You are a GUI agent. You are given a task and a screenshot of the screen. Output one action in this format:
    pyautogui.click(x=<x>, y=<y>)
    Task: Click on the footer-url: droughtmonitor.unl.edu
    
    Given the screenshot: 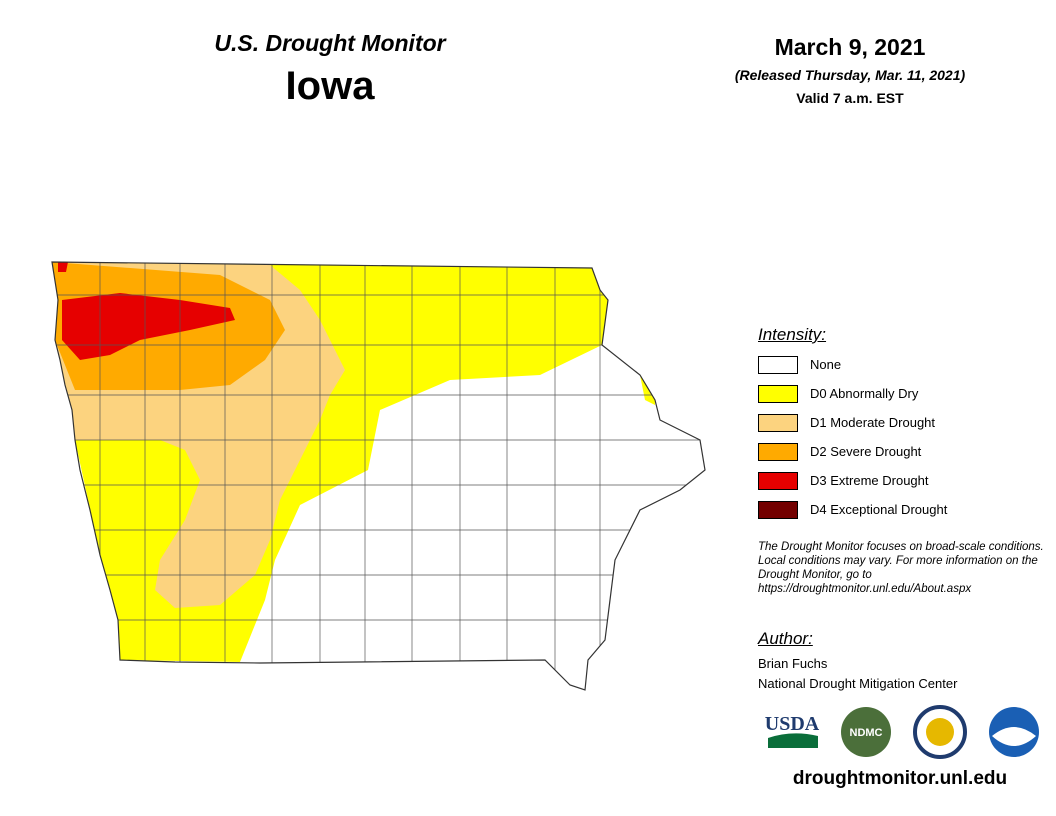 What is the action you would take?
    pyautogui.click(x=900, y=778)
    